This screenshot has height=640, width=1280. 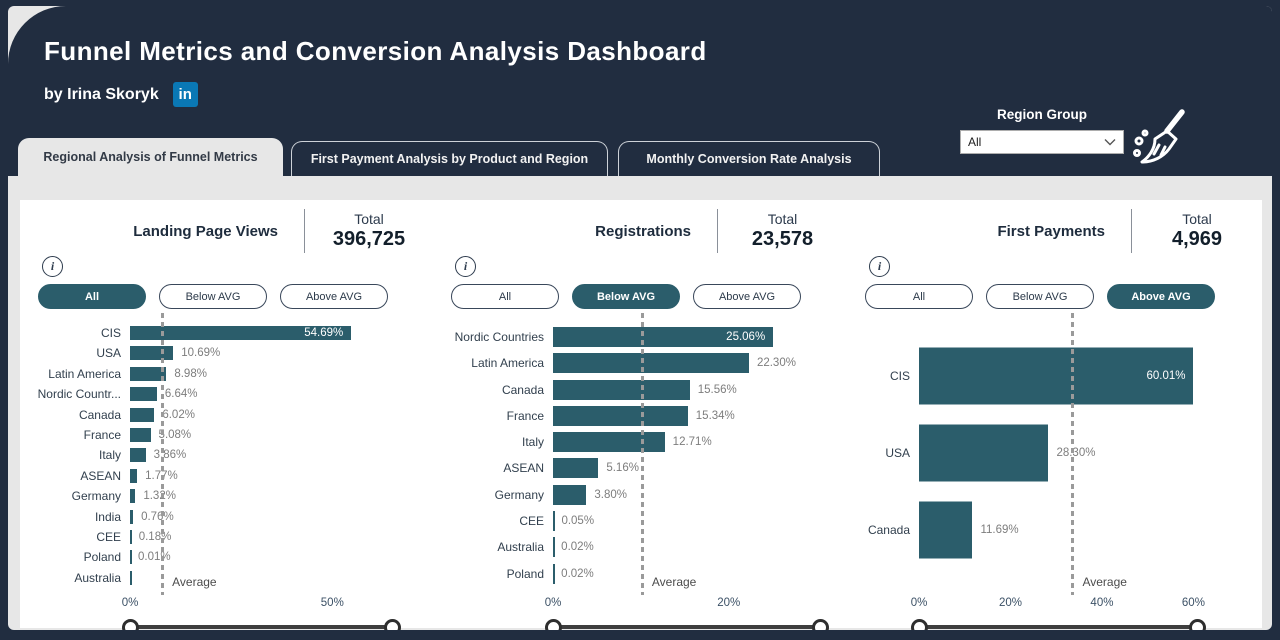 I want to click on axis-tick-label: 20%, so click(x=729, y=603).